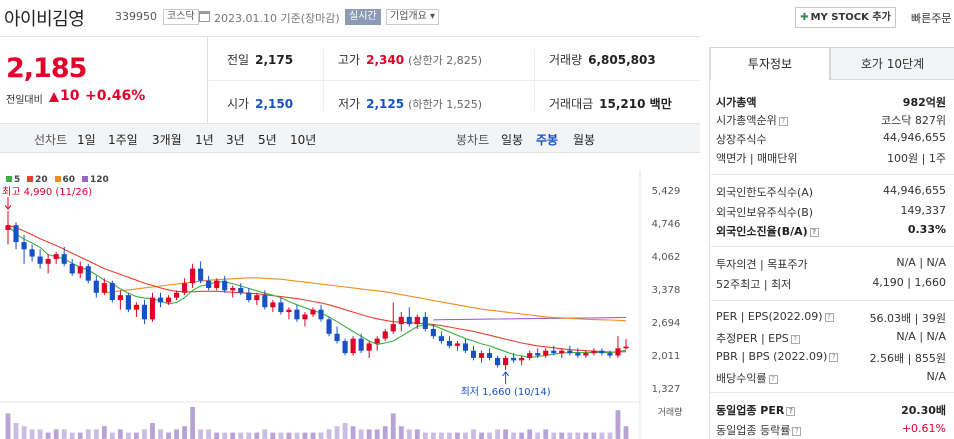 Image resolution: width=954 pixels, height=439 pixels. What do you see at coordinates (913, 120) in the screenshot?
I see `info-value: 코스닥 827위` at bounding box center [913, 120].